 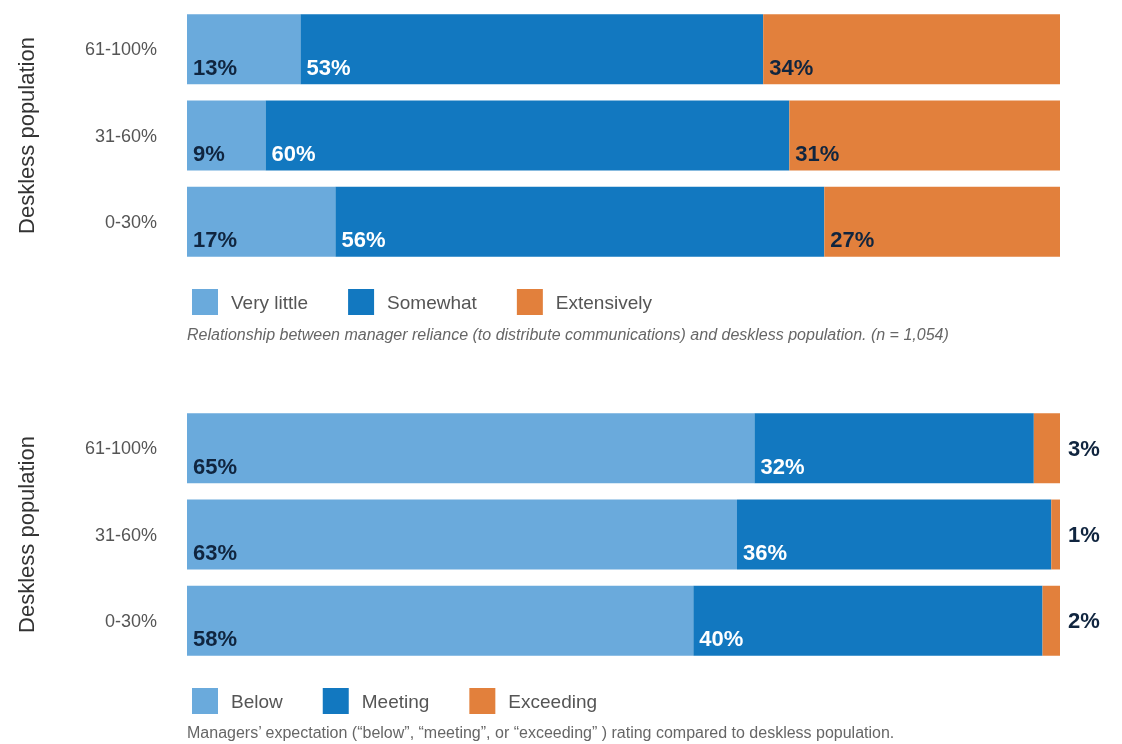 I want to click on legend-label: Meeting, so click(x=395, y=701).